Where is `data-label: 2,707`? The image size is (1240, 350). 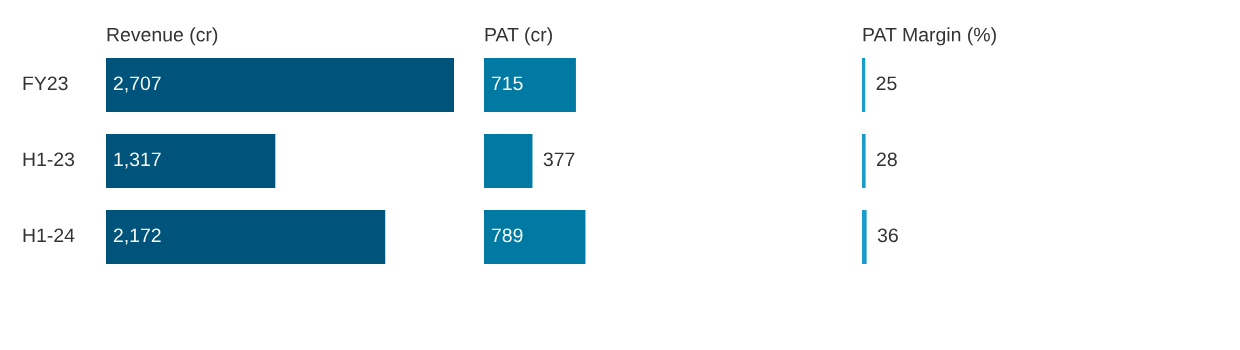 data-label: 2,707 is located at coordinates (137, 84).